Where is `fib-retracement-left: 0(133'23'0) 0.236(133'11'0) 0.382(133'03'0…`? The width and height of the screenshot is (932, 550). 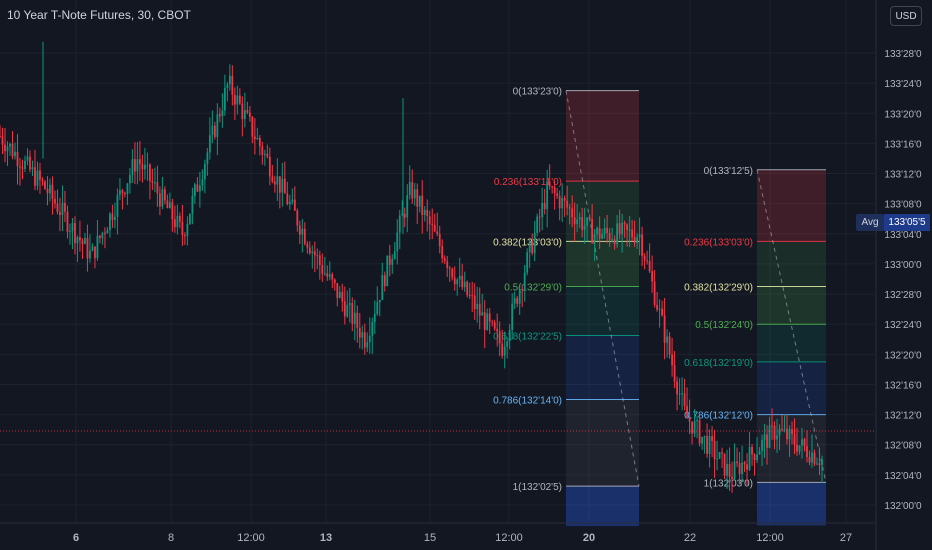 fib-retracement-left: 0(133'23'0) 0.236(133'11'0) 0.382(133'03'0… is located at coordinates (566, 307).